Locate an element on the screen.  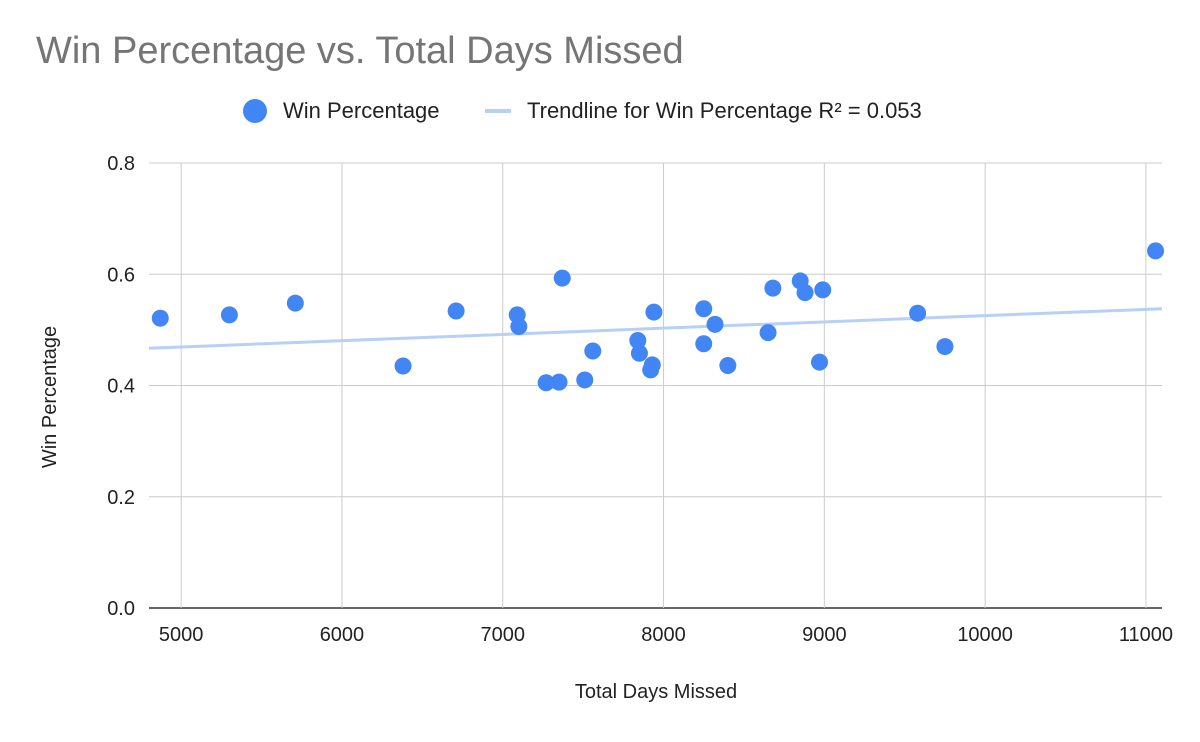
x-tick-label: 9000 is located at coordinates (824, 635).